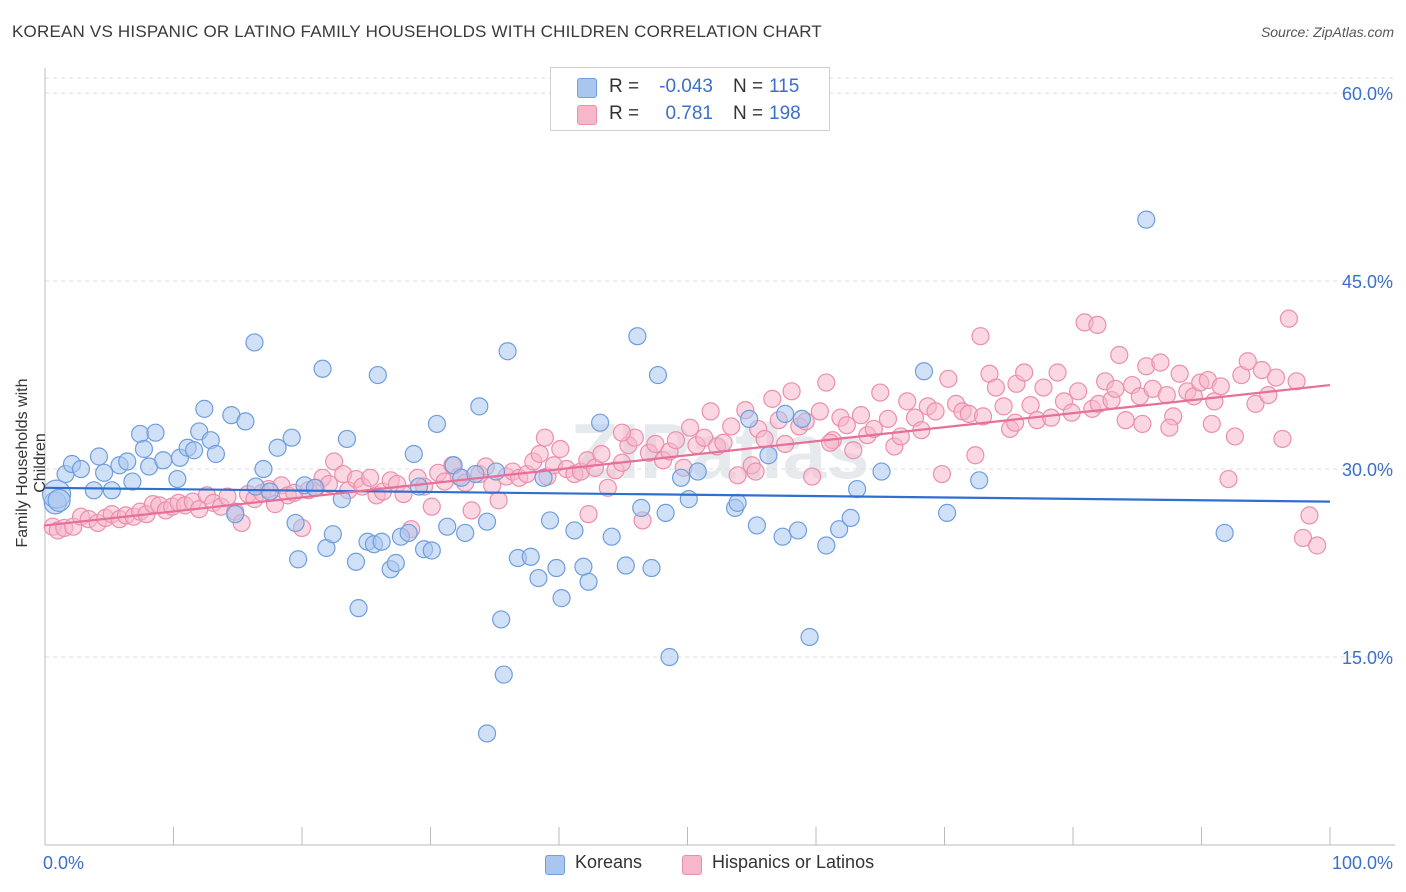  Describe the element at coordinates (784, 86) in the screenshot. I see `legend-n-value: 115` at that location.